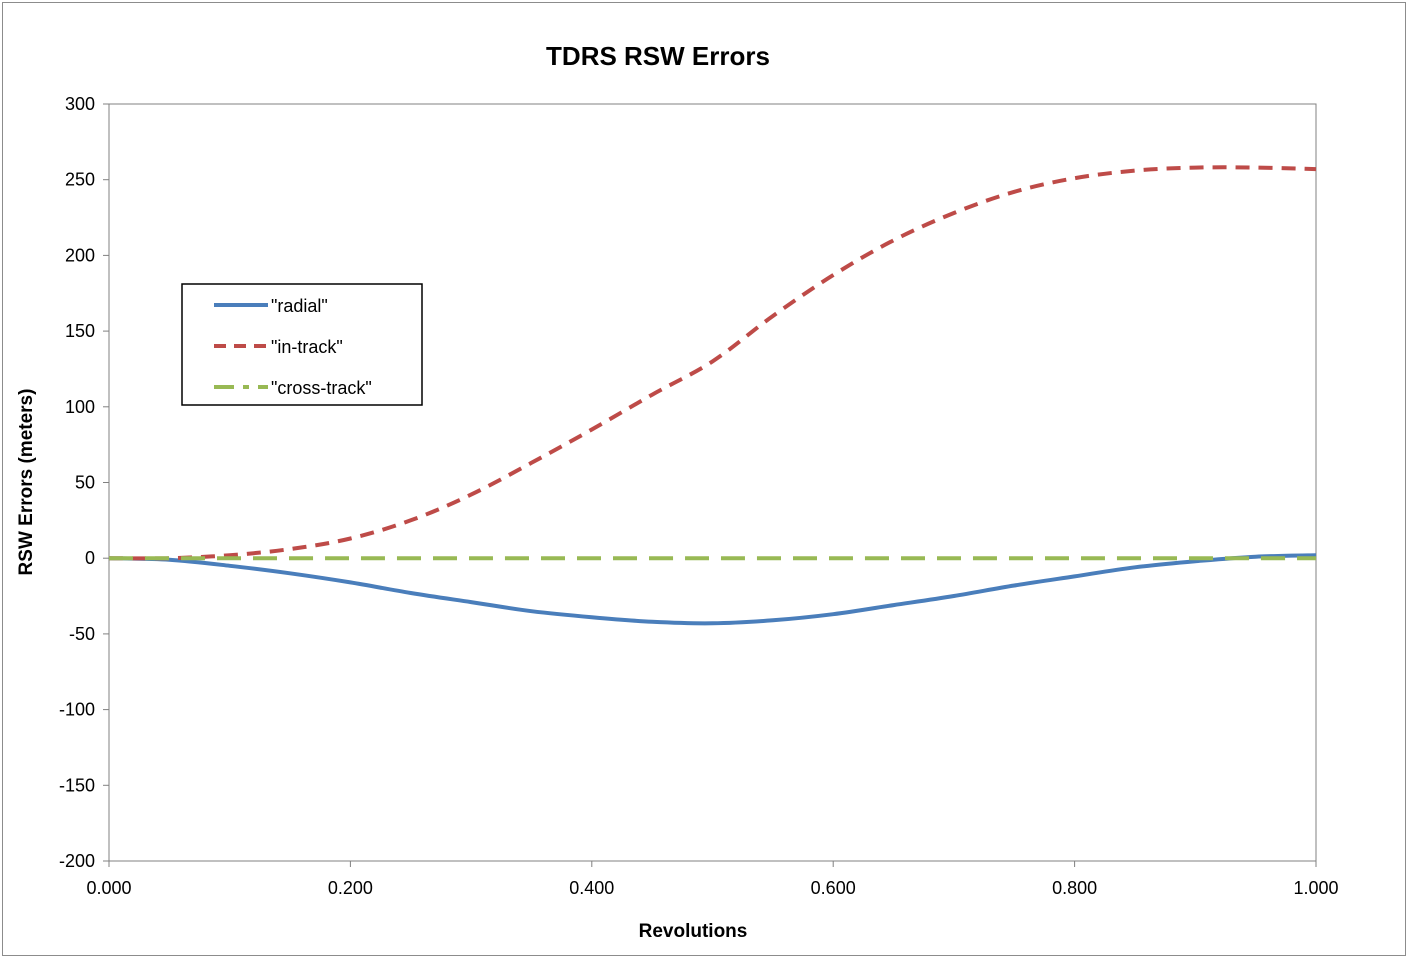  I want to click on y-tick-label: 250, so click(80, 180).